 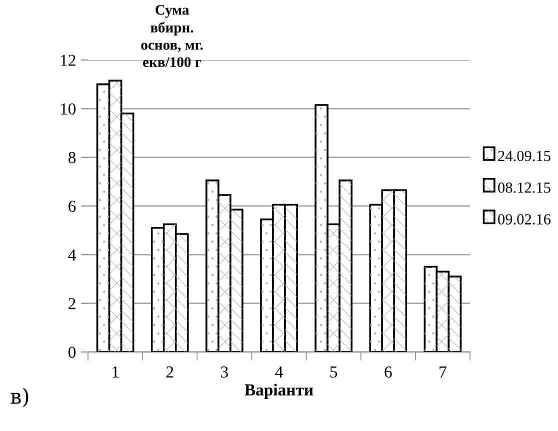 What do you see at coordinates (170, 372) in the screenshot?
I see `x-tick-label: 2` at bounding box center [170, 372].